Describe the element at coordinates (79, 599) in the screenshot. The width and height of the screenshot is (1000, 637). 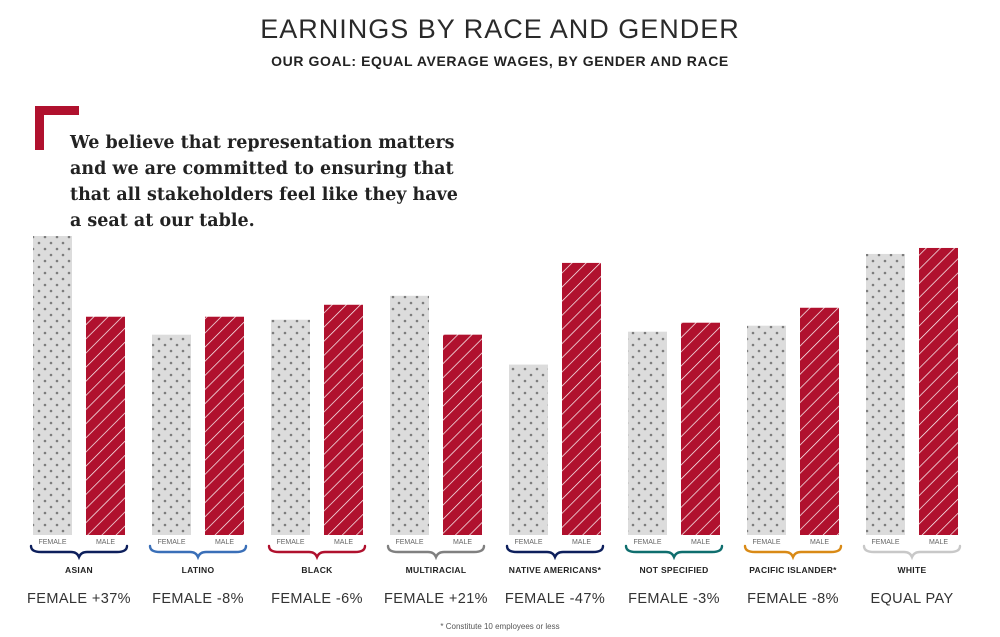
I see `difference-label: FEMALE +37%` at that location.